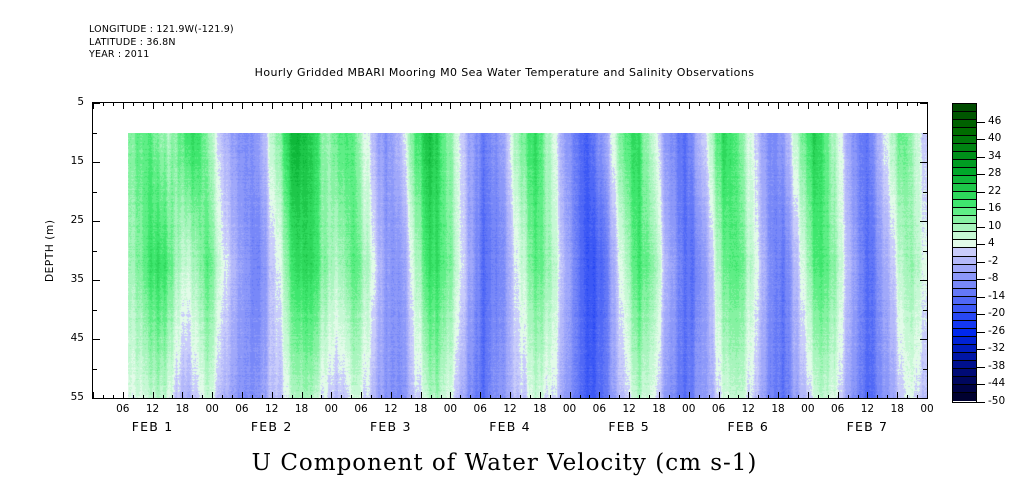 This screenshot has width=1009, height=504. I want to click on colorbar-label: 22, so click(995, 190).